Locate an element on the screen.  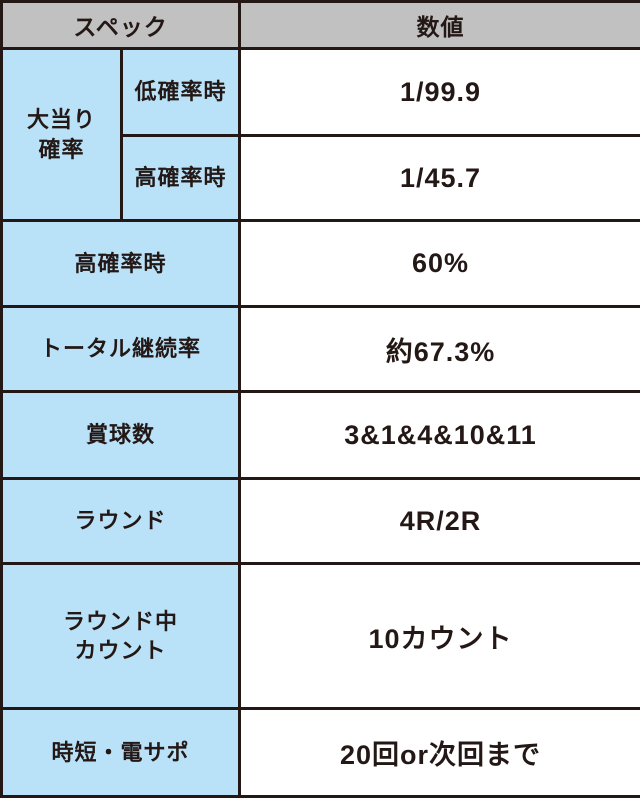
row-label-cell-high-probability: 高確率時 is located at coordinates (121, 264).